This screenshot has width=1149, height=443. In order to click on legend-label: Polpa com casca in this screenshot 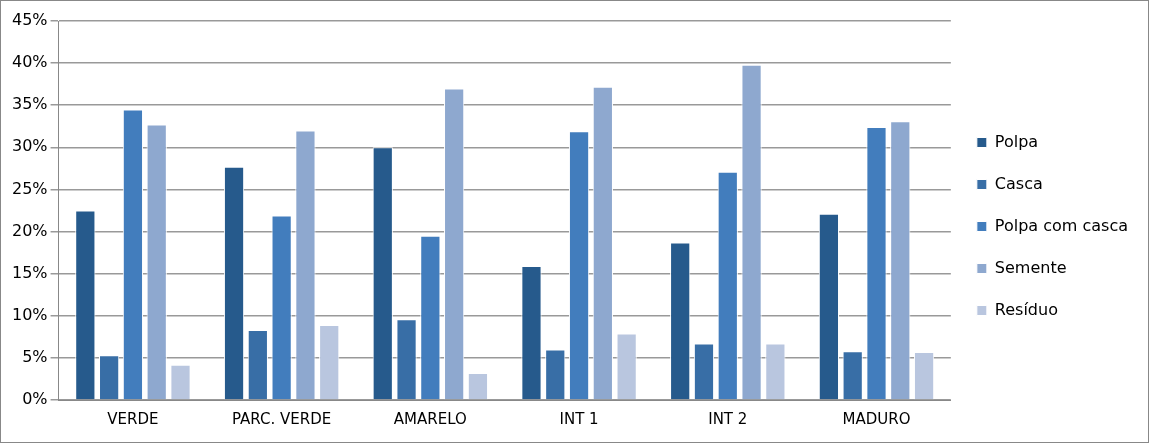, I will do `click(1061, 225)`.